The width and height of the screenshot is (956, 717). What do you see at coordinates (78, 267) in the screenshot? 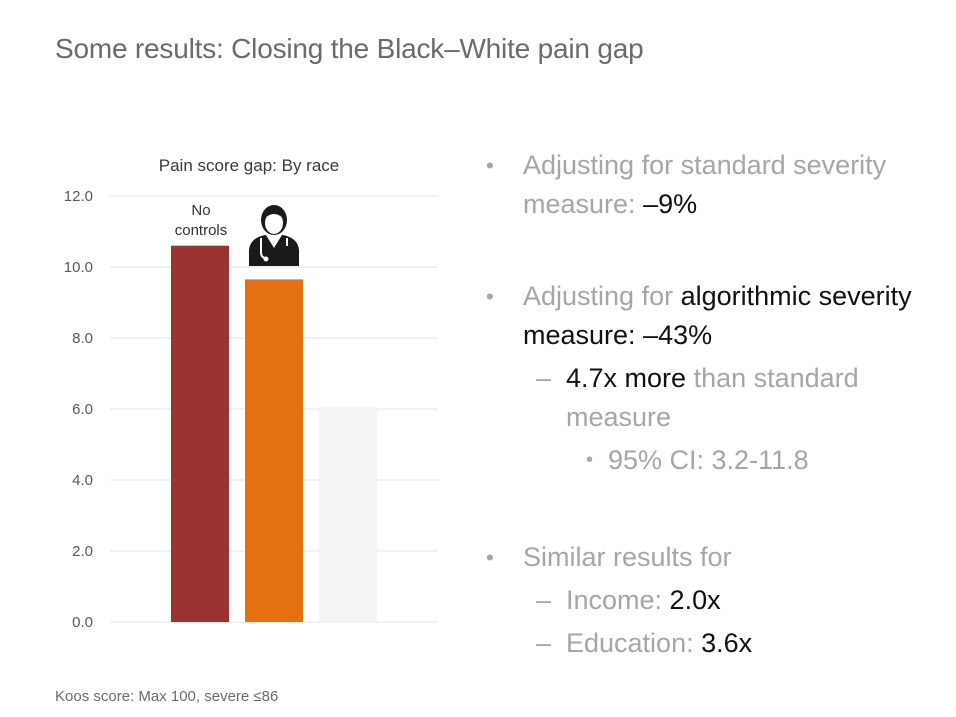
I see `y-tick-label: 10.0` at bounding box center [78, 267].